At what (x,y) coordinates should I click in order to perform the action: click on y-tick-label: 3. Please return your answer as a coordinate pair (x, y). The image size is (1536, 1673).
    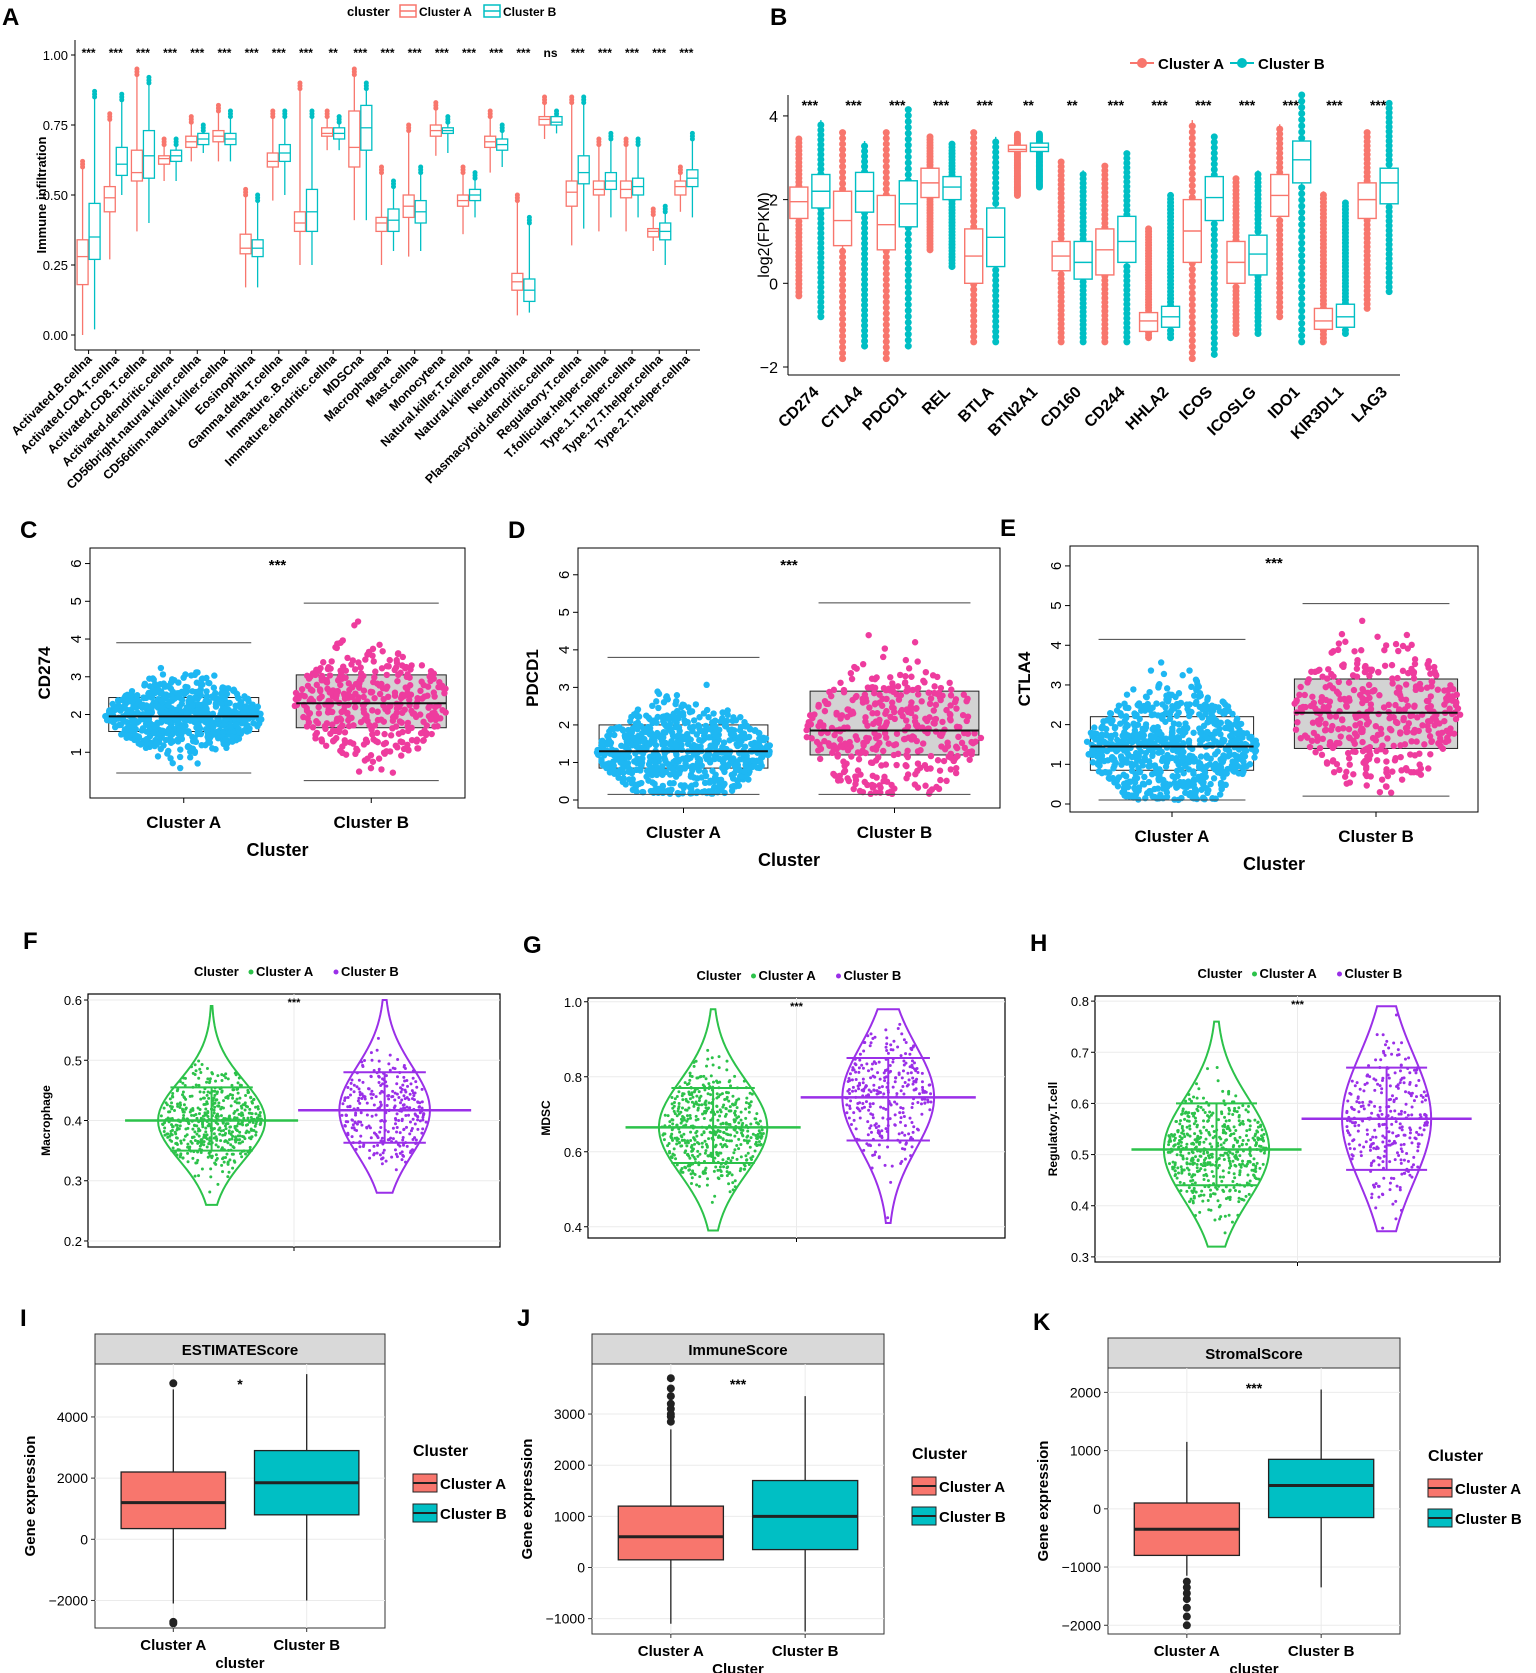
    Looking at the image, I should click on (76, 677).